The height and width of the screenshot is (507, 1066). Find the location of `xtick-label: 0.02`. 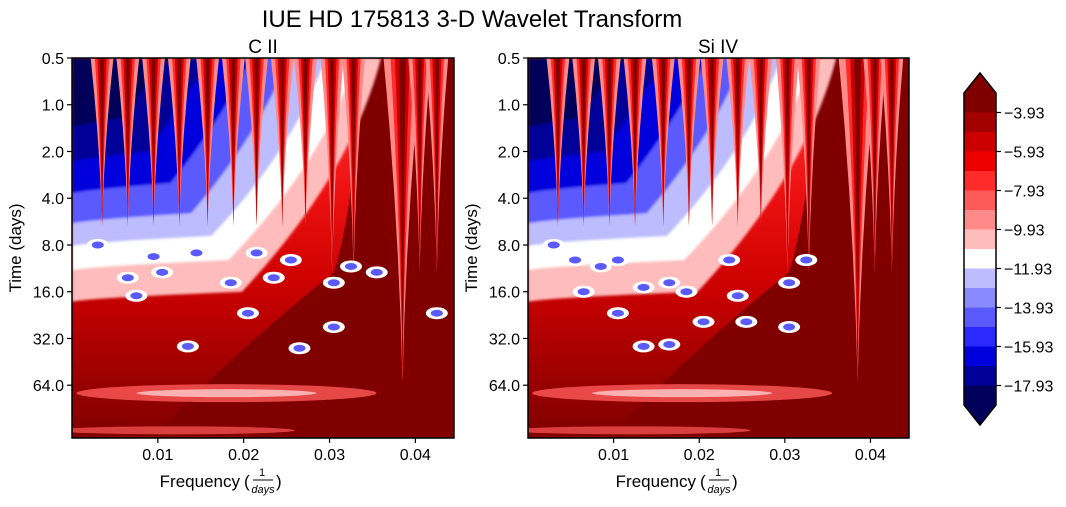

xtick-label: 0.02 is located at coordinates (699, 455).